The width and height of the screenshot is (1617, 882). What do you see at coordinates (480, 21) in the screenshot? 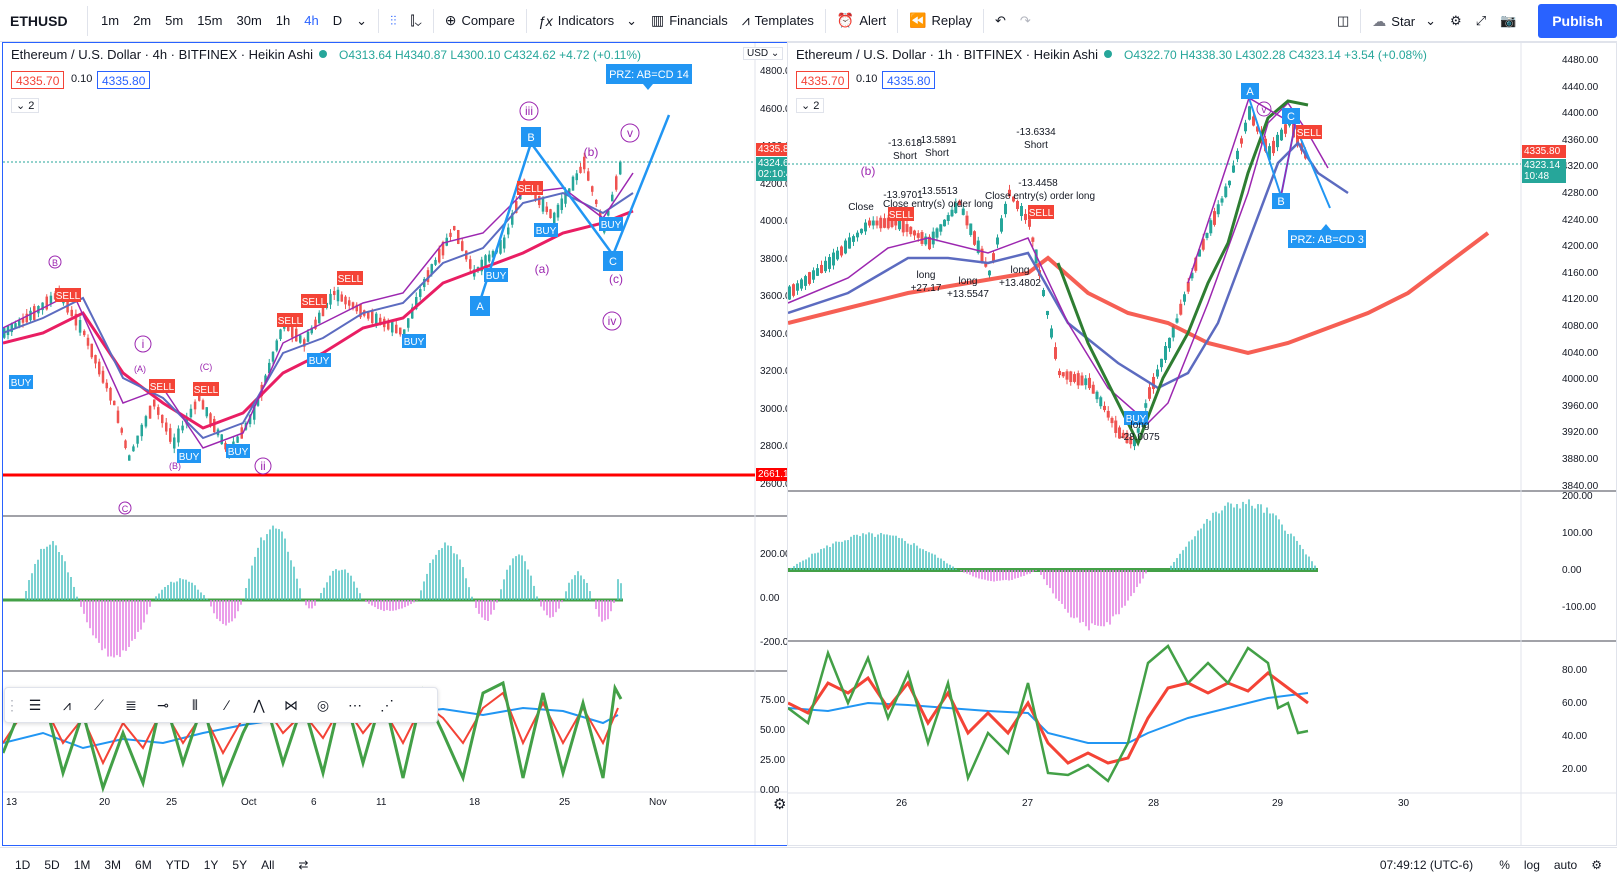
I see `compare-button: ⊕ Compare` at bounding box center [480, 21].